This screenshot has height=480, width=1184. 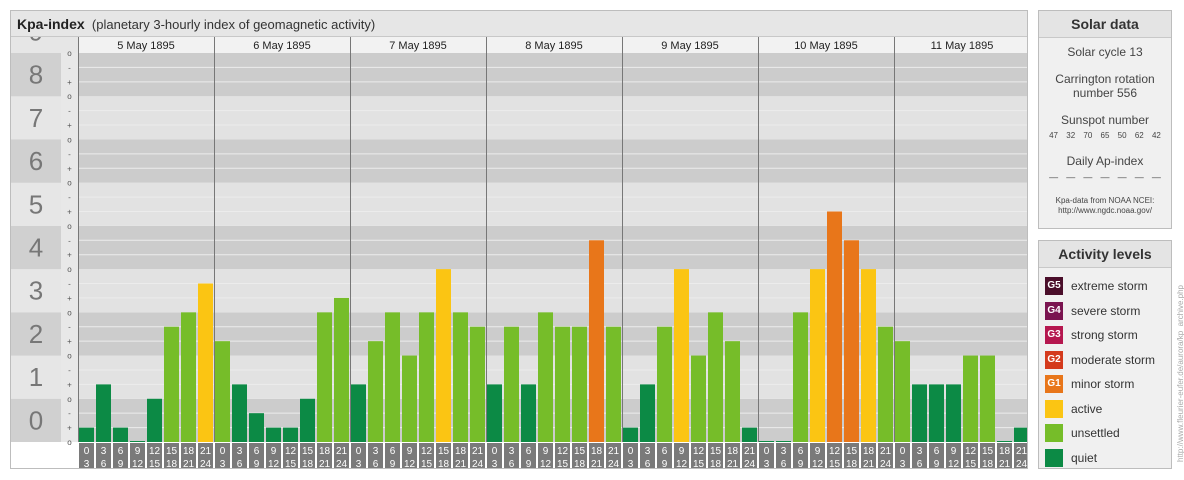 I want to click on legend-item-moderate-storm: G2 moderate storm, so click(x=1105, y=360).